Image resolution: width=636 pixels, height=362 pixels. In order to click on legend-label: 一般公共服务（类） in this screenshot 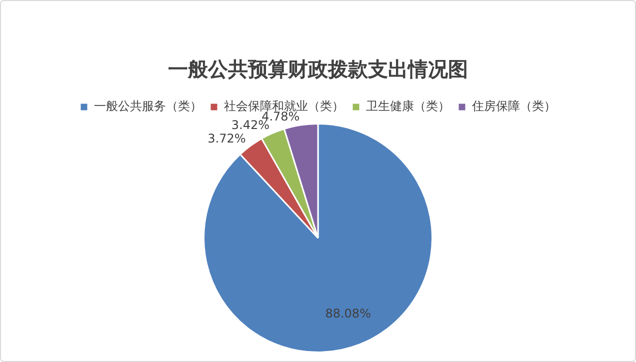, I will do `click(148, 106)`.